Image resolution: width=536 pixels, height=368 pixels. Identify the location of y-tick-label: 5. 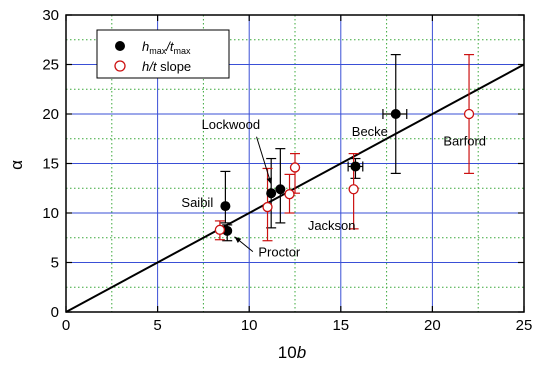
(55, 263).